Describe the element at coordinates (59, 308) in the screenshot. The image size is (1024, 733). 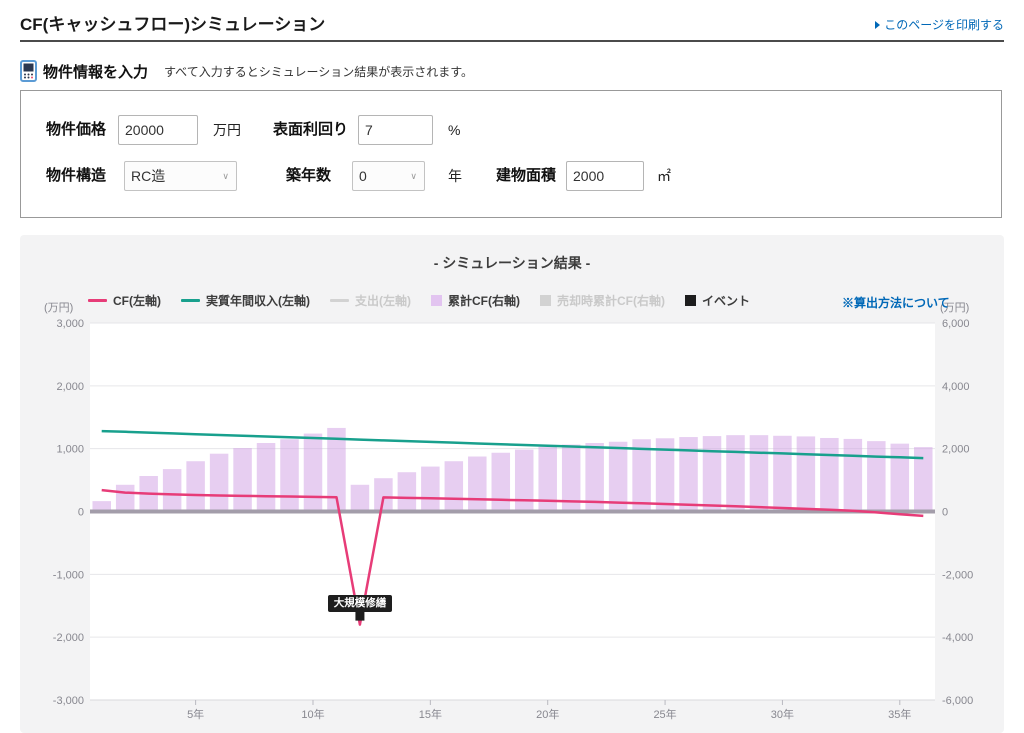
I see `left-axis-unit: (万円)` at that location.